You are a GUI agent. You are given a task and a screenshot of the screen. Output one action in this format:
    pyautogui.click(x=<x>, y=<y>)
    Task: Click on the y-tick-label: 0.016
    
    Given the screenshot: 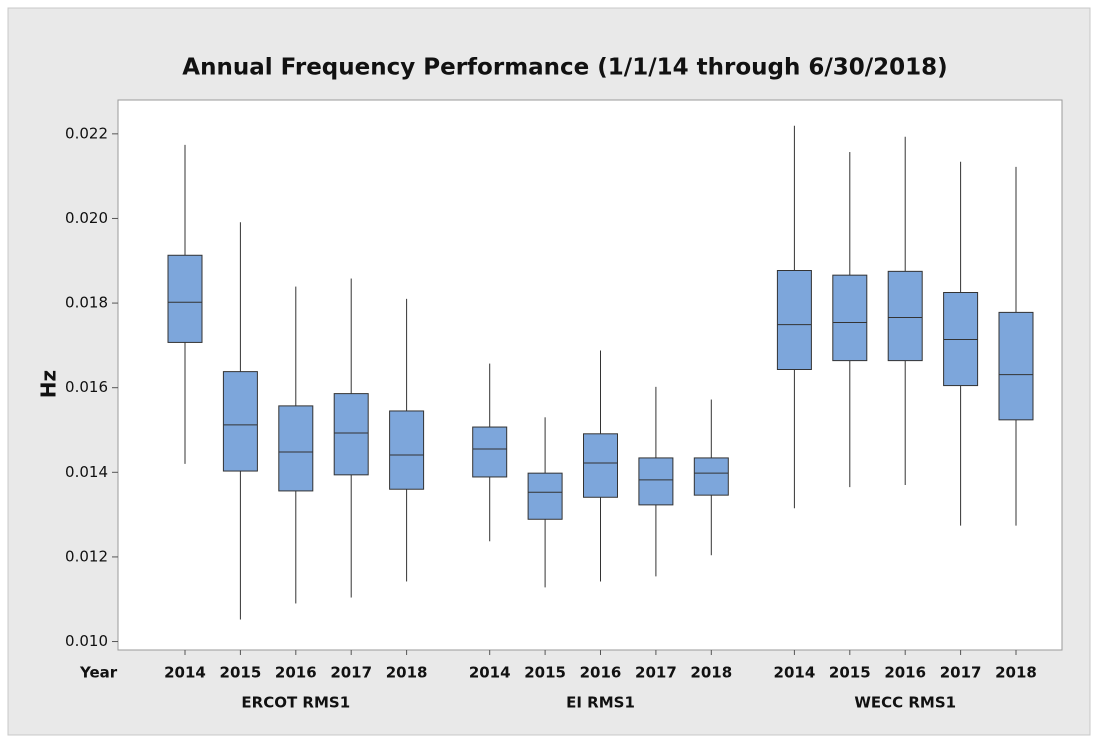 What is the action you would take?
    pyautogui.click(x=86, y=387)
    